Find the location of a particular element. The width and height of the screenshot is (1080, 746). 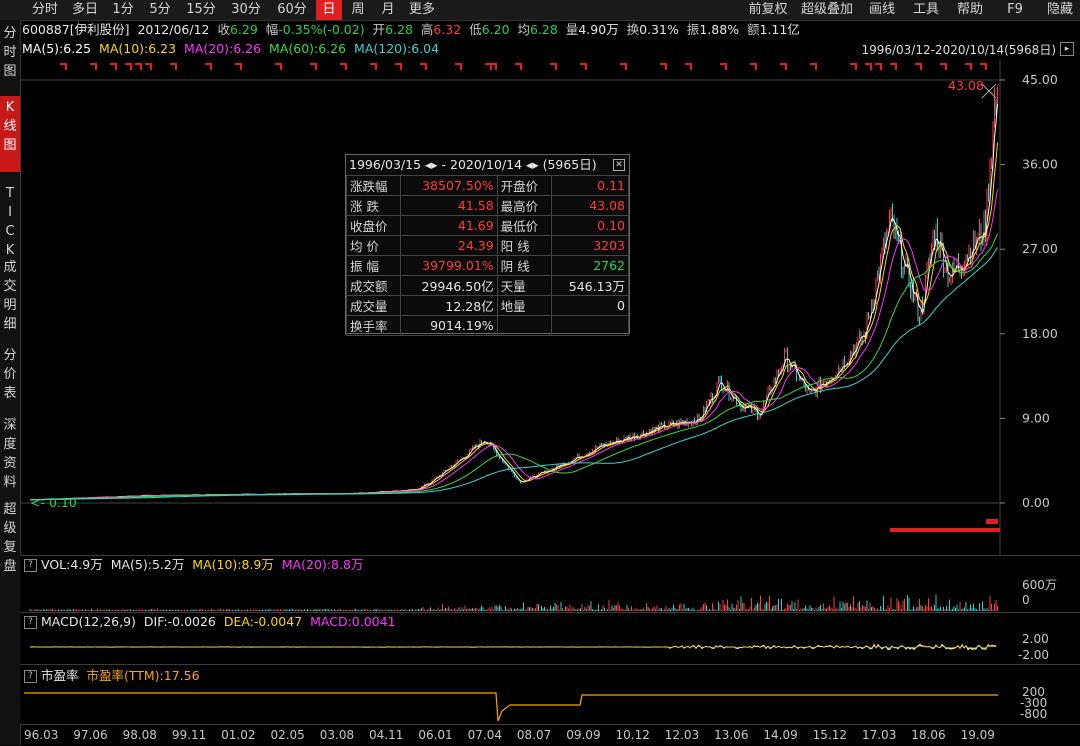

pe-pane: ? 市盈率 市盈率(TTM):17.56 200 -300 -800 is located at coordinates (550, 693).